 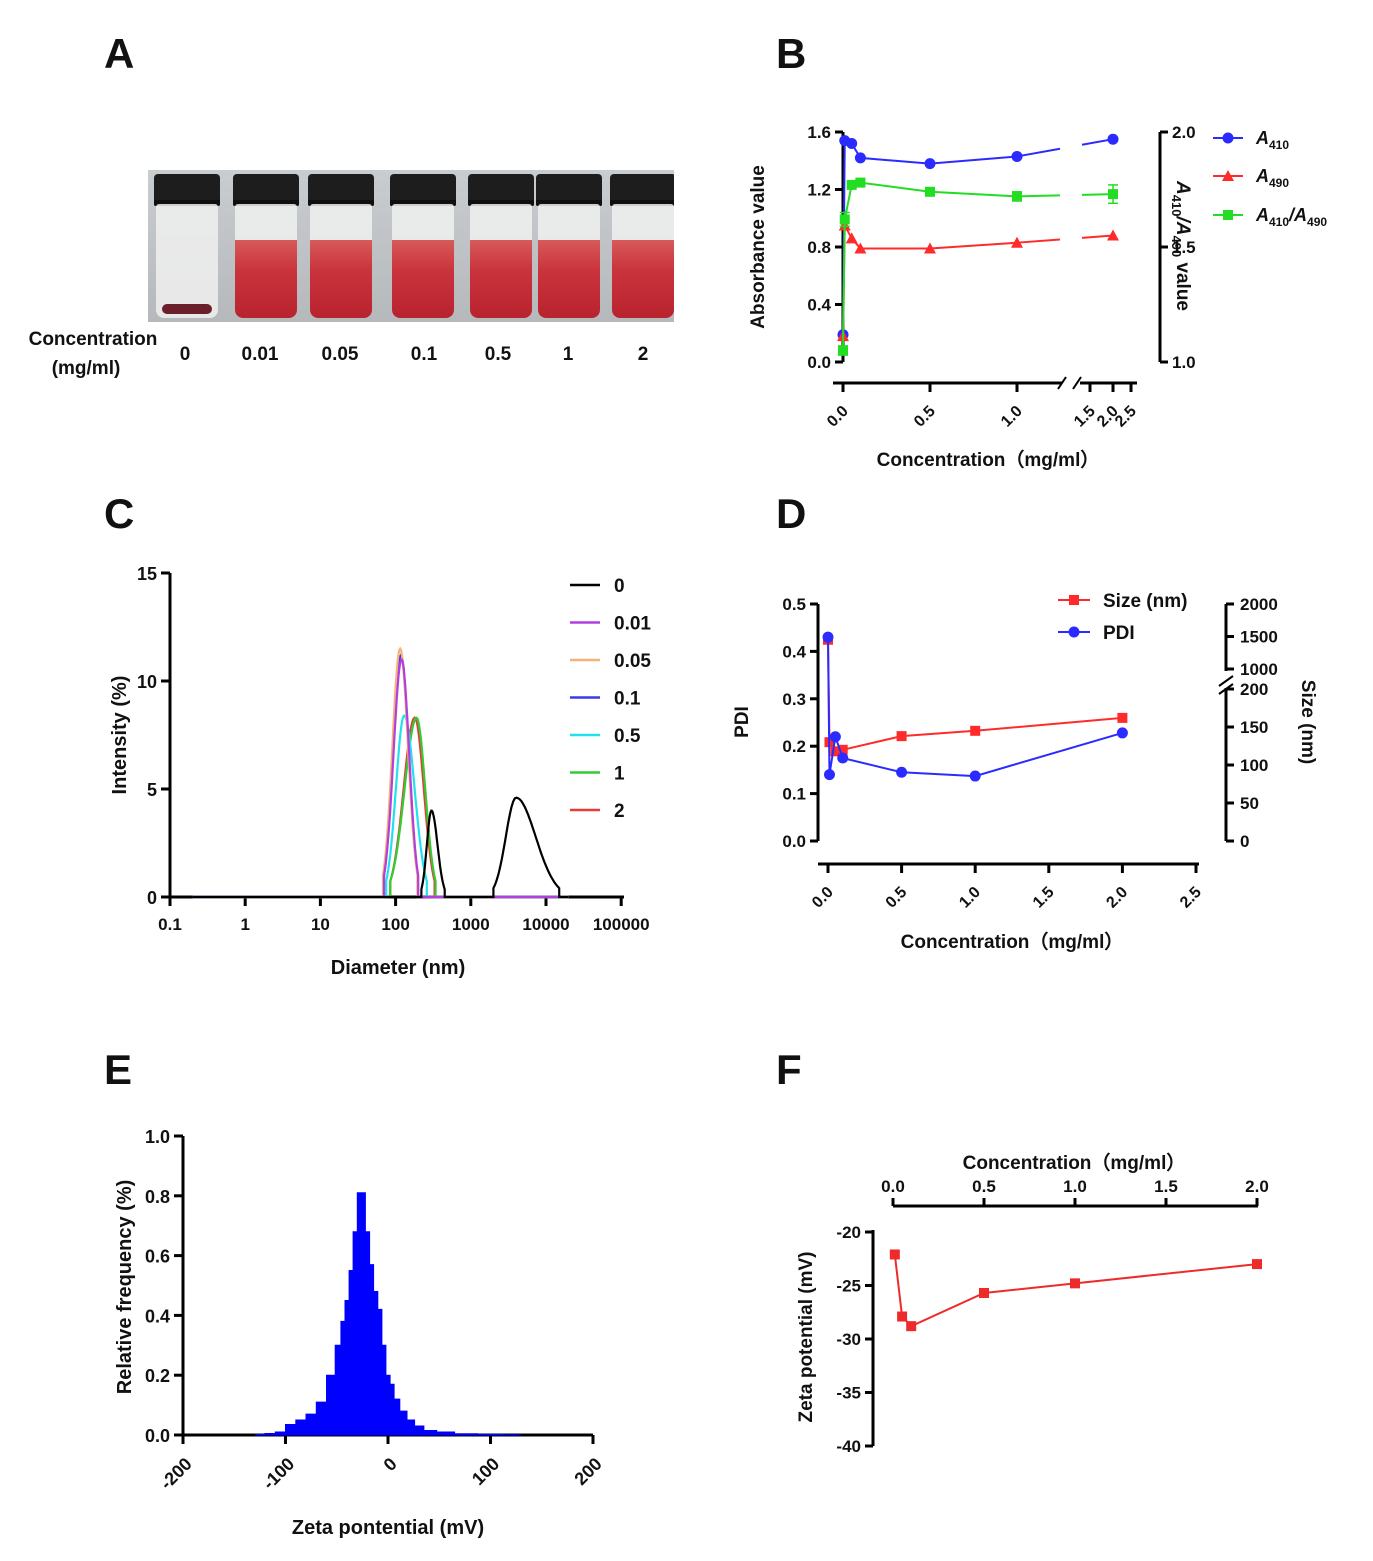 I want to click on c-y-axis-title: Intensity (%), so click(x=120, y=735).